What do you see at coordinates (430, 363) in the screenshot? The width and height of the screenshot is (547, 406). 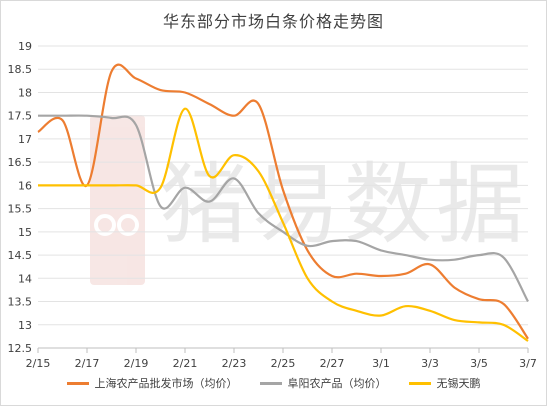 I see `x-tick-label: 3/3` at bounding box center [430, 363].